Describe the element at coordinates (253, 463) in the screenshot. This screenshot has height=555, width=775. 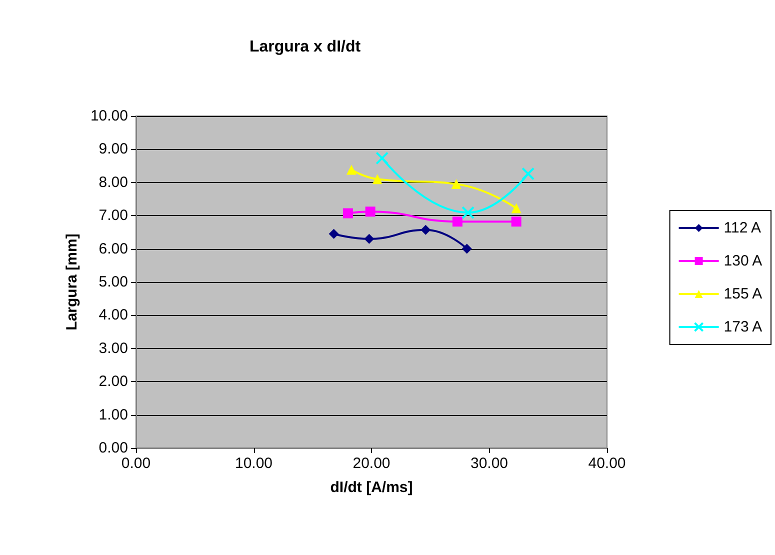
I see `x-tick-label: 10.00` at that location.